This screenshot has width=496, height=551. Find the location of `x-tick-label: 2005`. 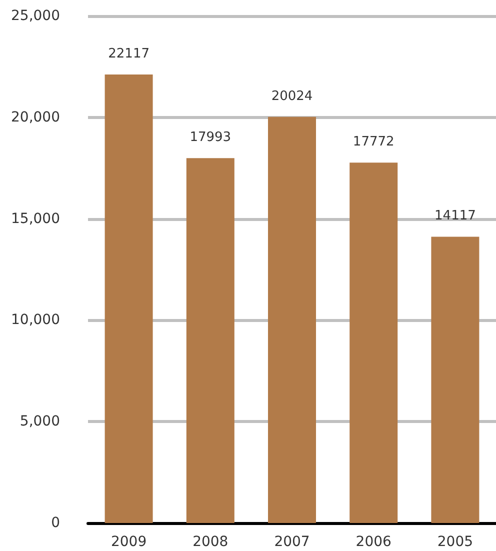

x-tick-label: 2005 is located at coordinates (455, 542).